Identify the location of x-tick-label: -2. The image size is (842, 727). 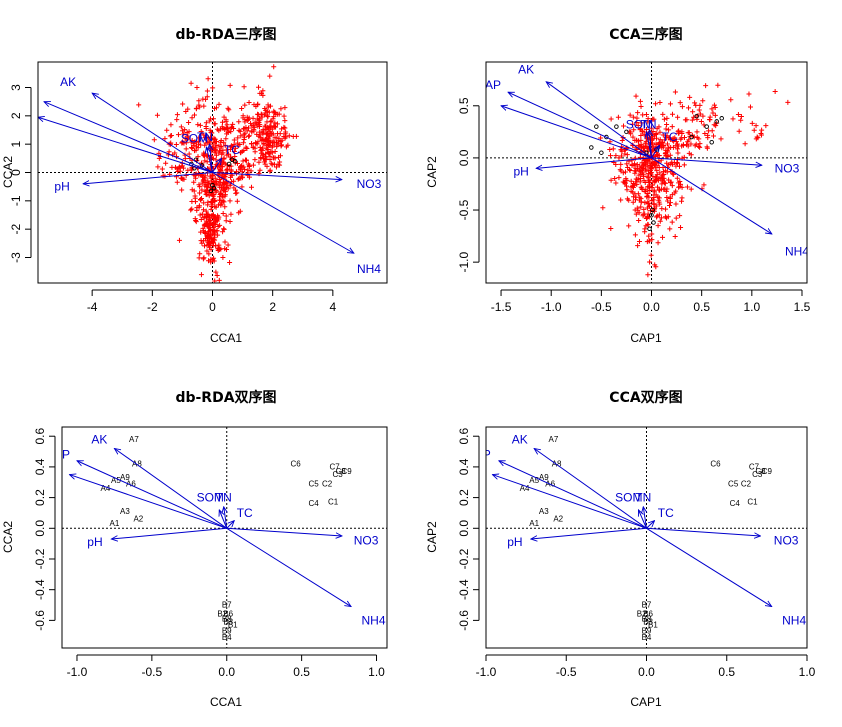
(152, 307).